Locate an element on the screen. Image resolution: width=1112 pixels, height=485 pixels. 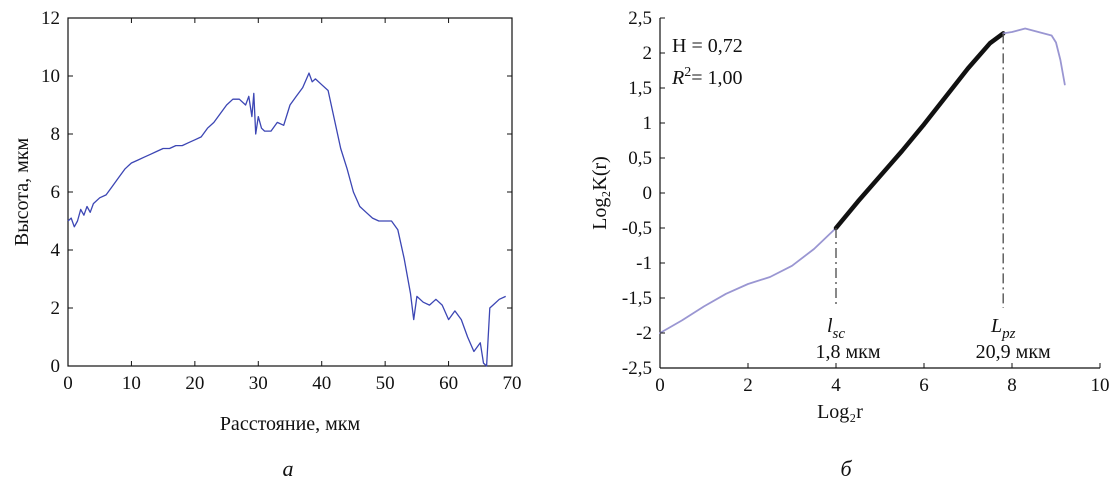
chart-a-y-tick-label: 10 is located at coordinates (50, 76).